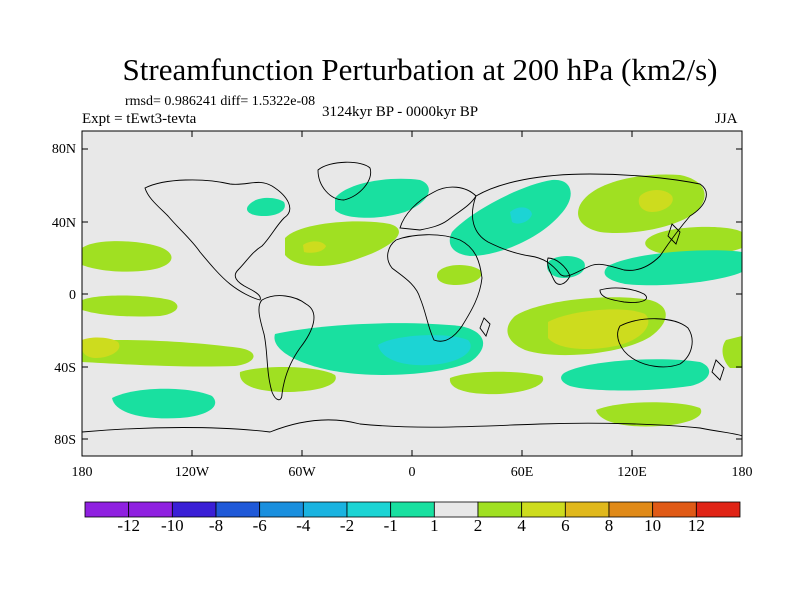 Image resolution: width=800 pixels, height=600 pixels. What do you see at coordinates (192, 472) in the screenshot?
I see `lon-label-120w: 120W` at bounding box center [192, 472].